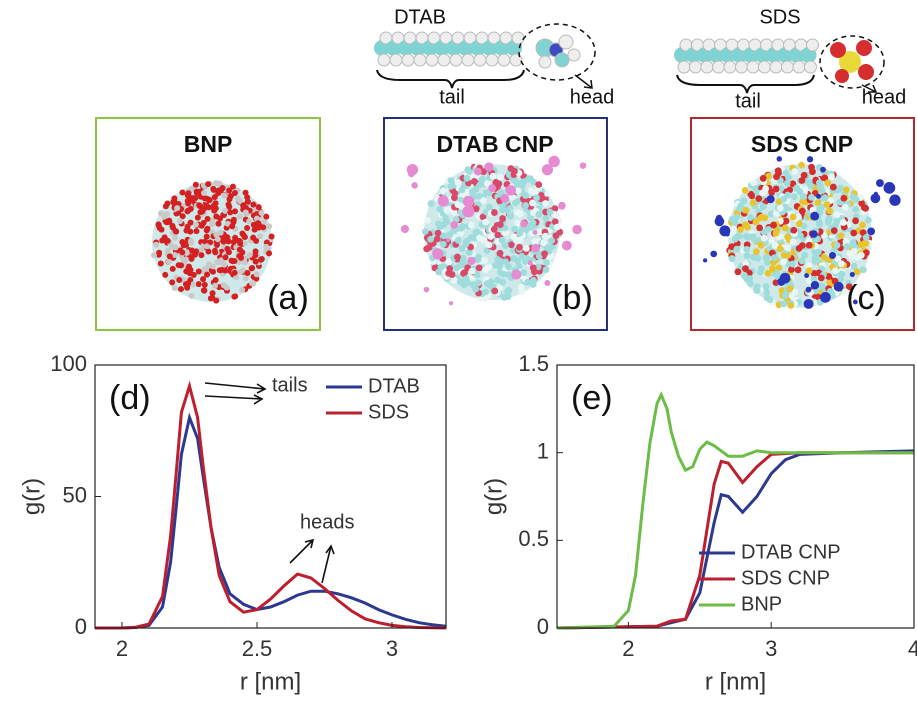 Image resolution: width=917 pixels, height=701 pixels. What do you see at coordinates (866, 298) in the screenshot?
I see `panel-label: (c)` at bounding box center [866, 298].